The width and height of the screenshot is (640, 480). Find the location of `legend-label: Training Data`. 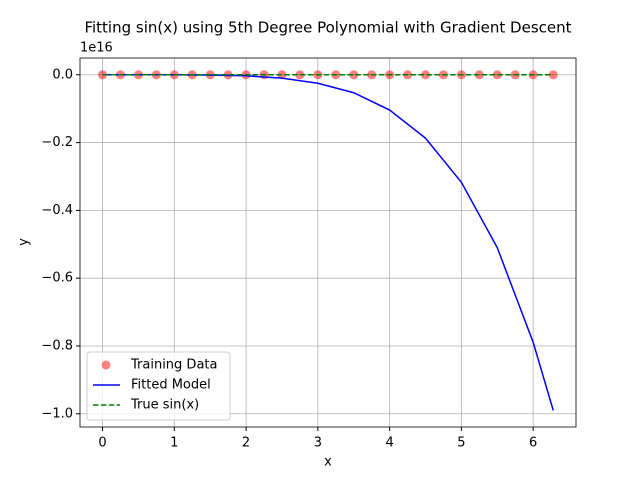

legend-label: Training Data is located at coordinates (173, 365).